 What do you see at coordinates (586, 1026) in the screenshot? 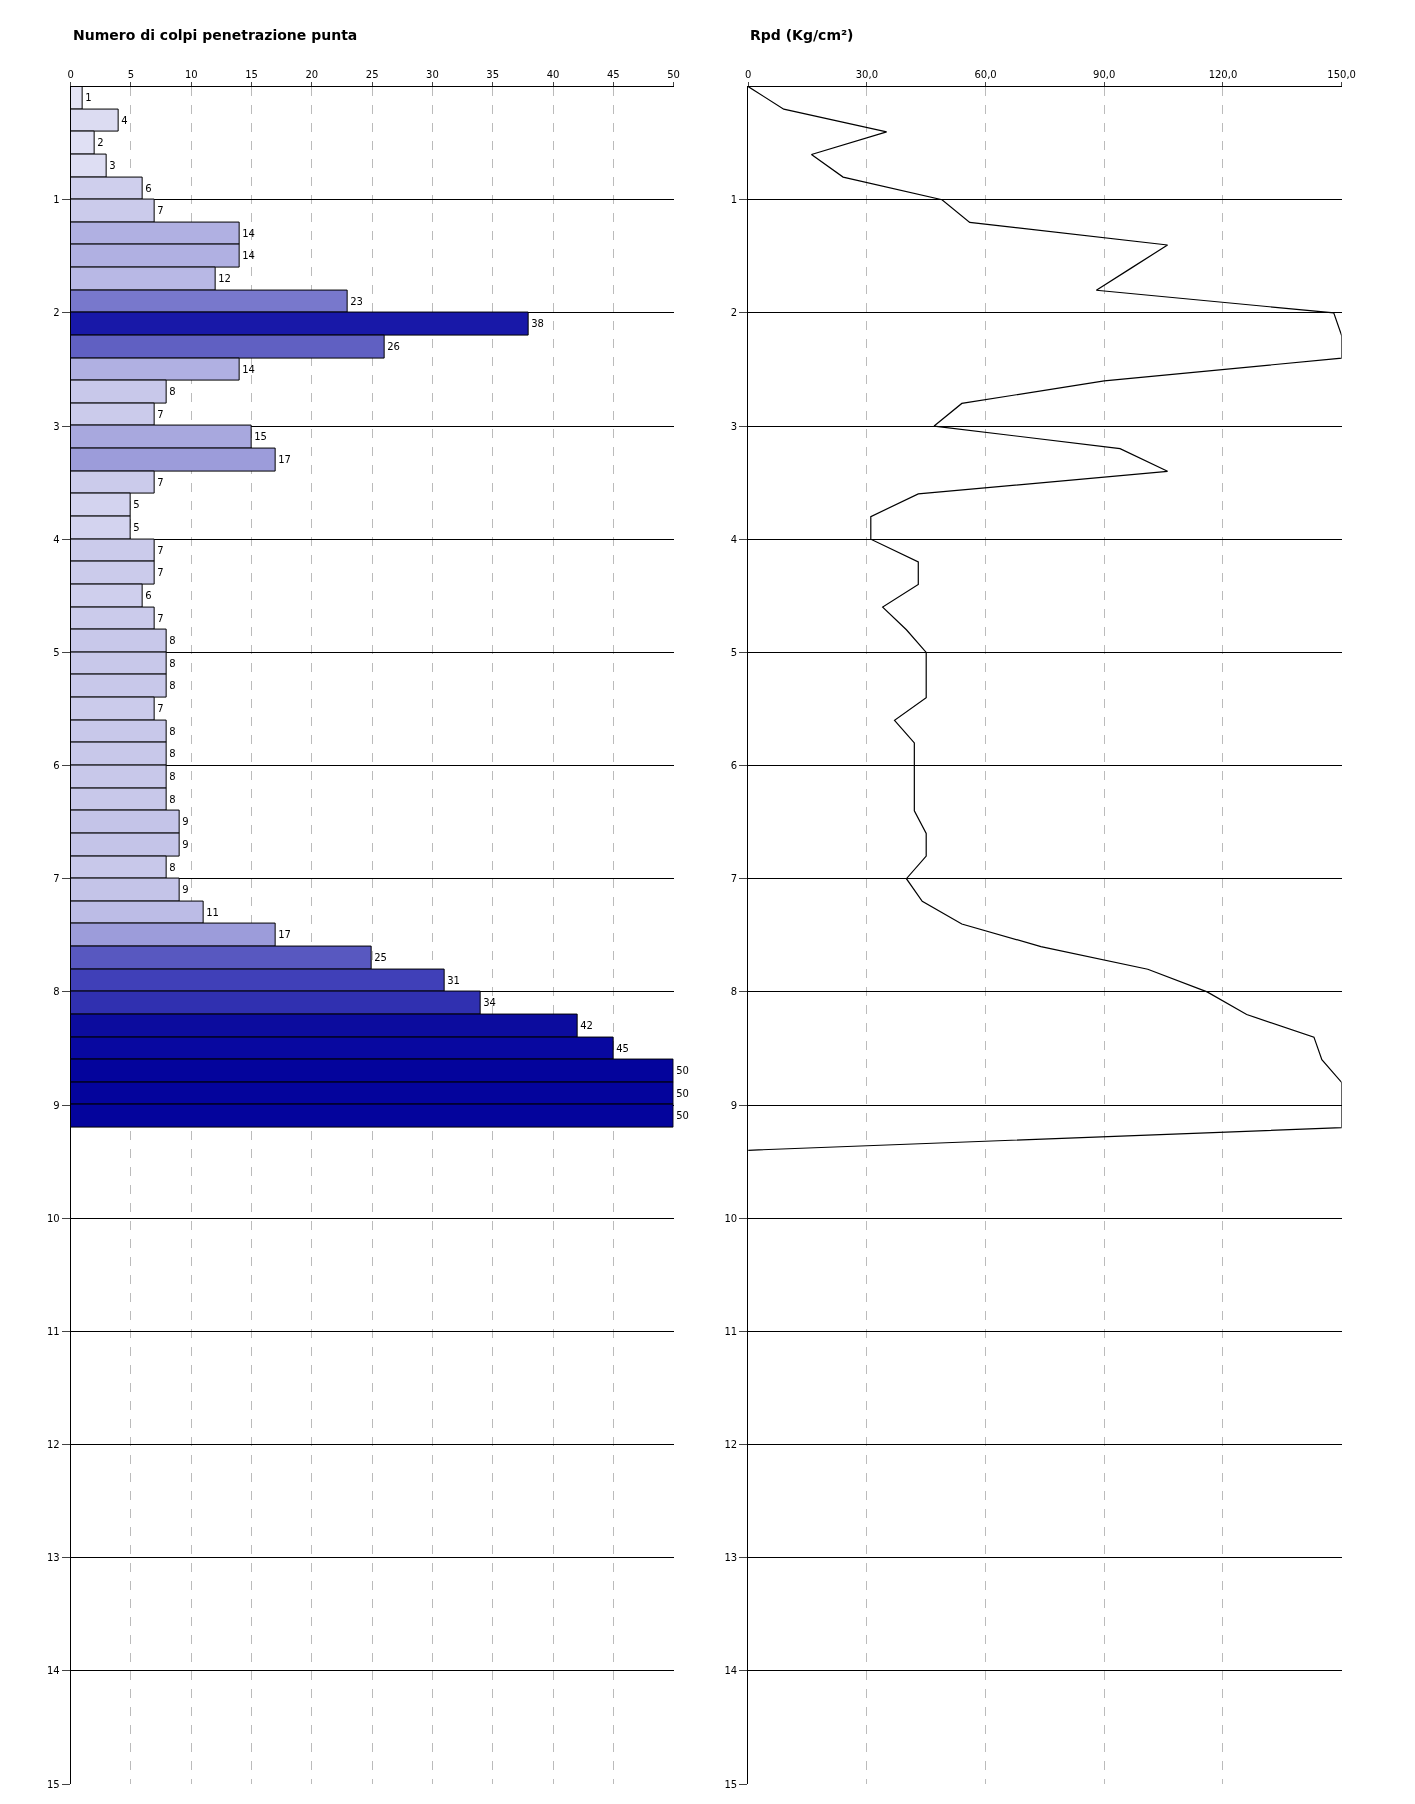
I see `data-label: 42` at bounding box center [586, 1026].